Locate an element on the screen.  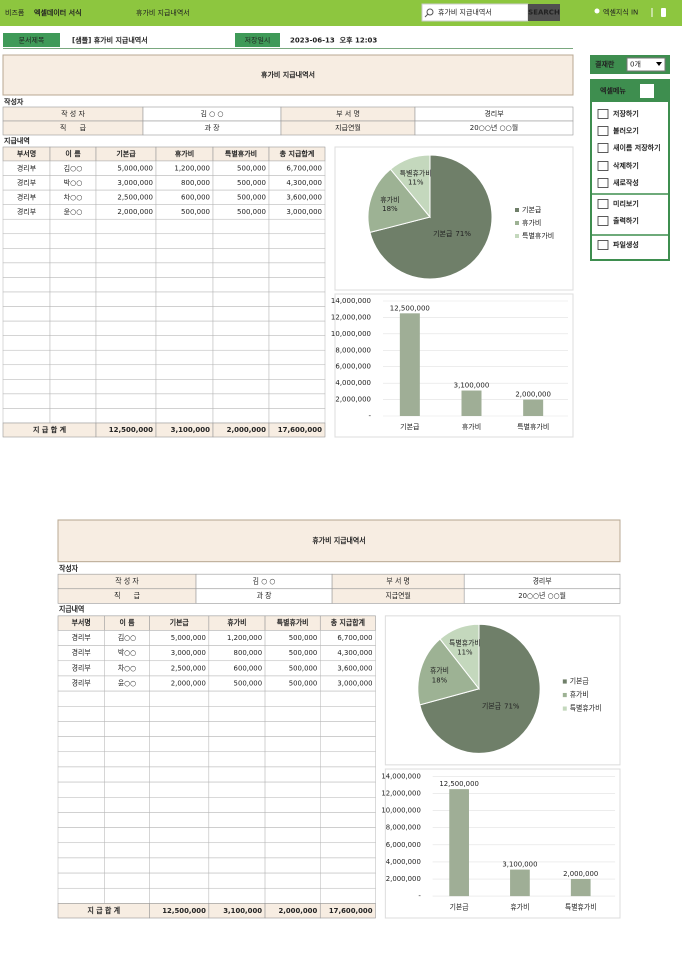
legend-label: 기본급 is located at coordinates (579, 680).